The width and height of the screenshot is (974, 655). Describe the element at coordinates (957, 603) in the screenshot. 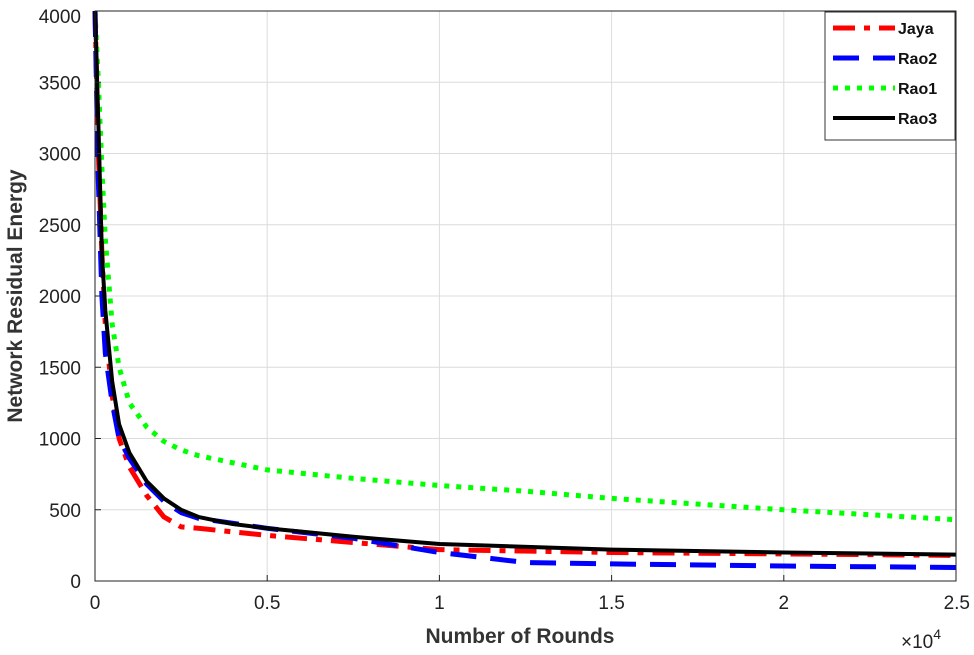

I see `x-tick-label: 2.5` at that location.